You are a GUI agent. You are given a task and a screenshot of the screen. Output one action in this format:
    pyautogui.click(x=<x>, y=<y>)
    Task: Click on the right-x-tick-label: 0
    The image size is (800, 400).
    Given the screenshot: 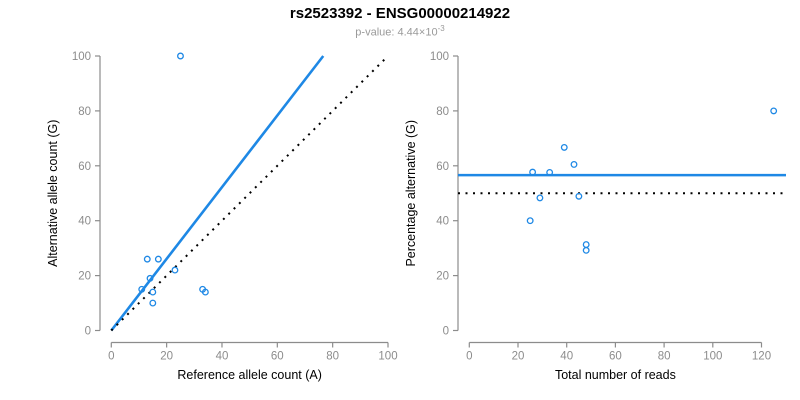 What is the action you would take?
    pyautogui.click(x=469, y=357)
    